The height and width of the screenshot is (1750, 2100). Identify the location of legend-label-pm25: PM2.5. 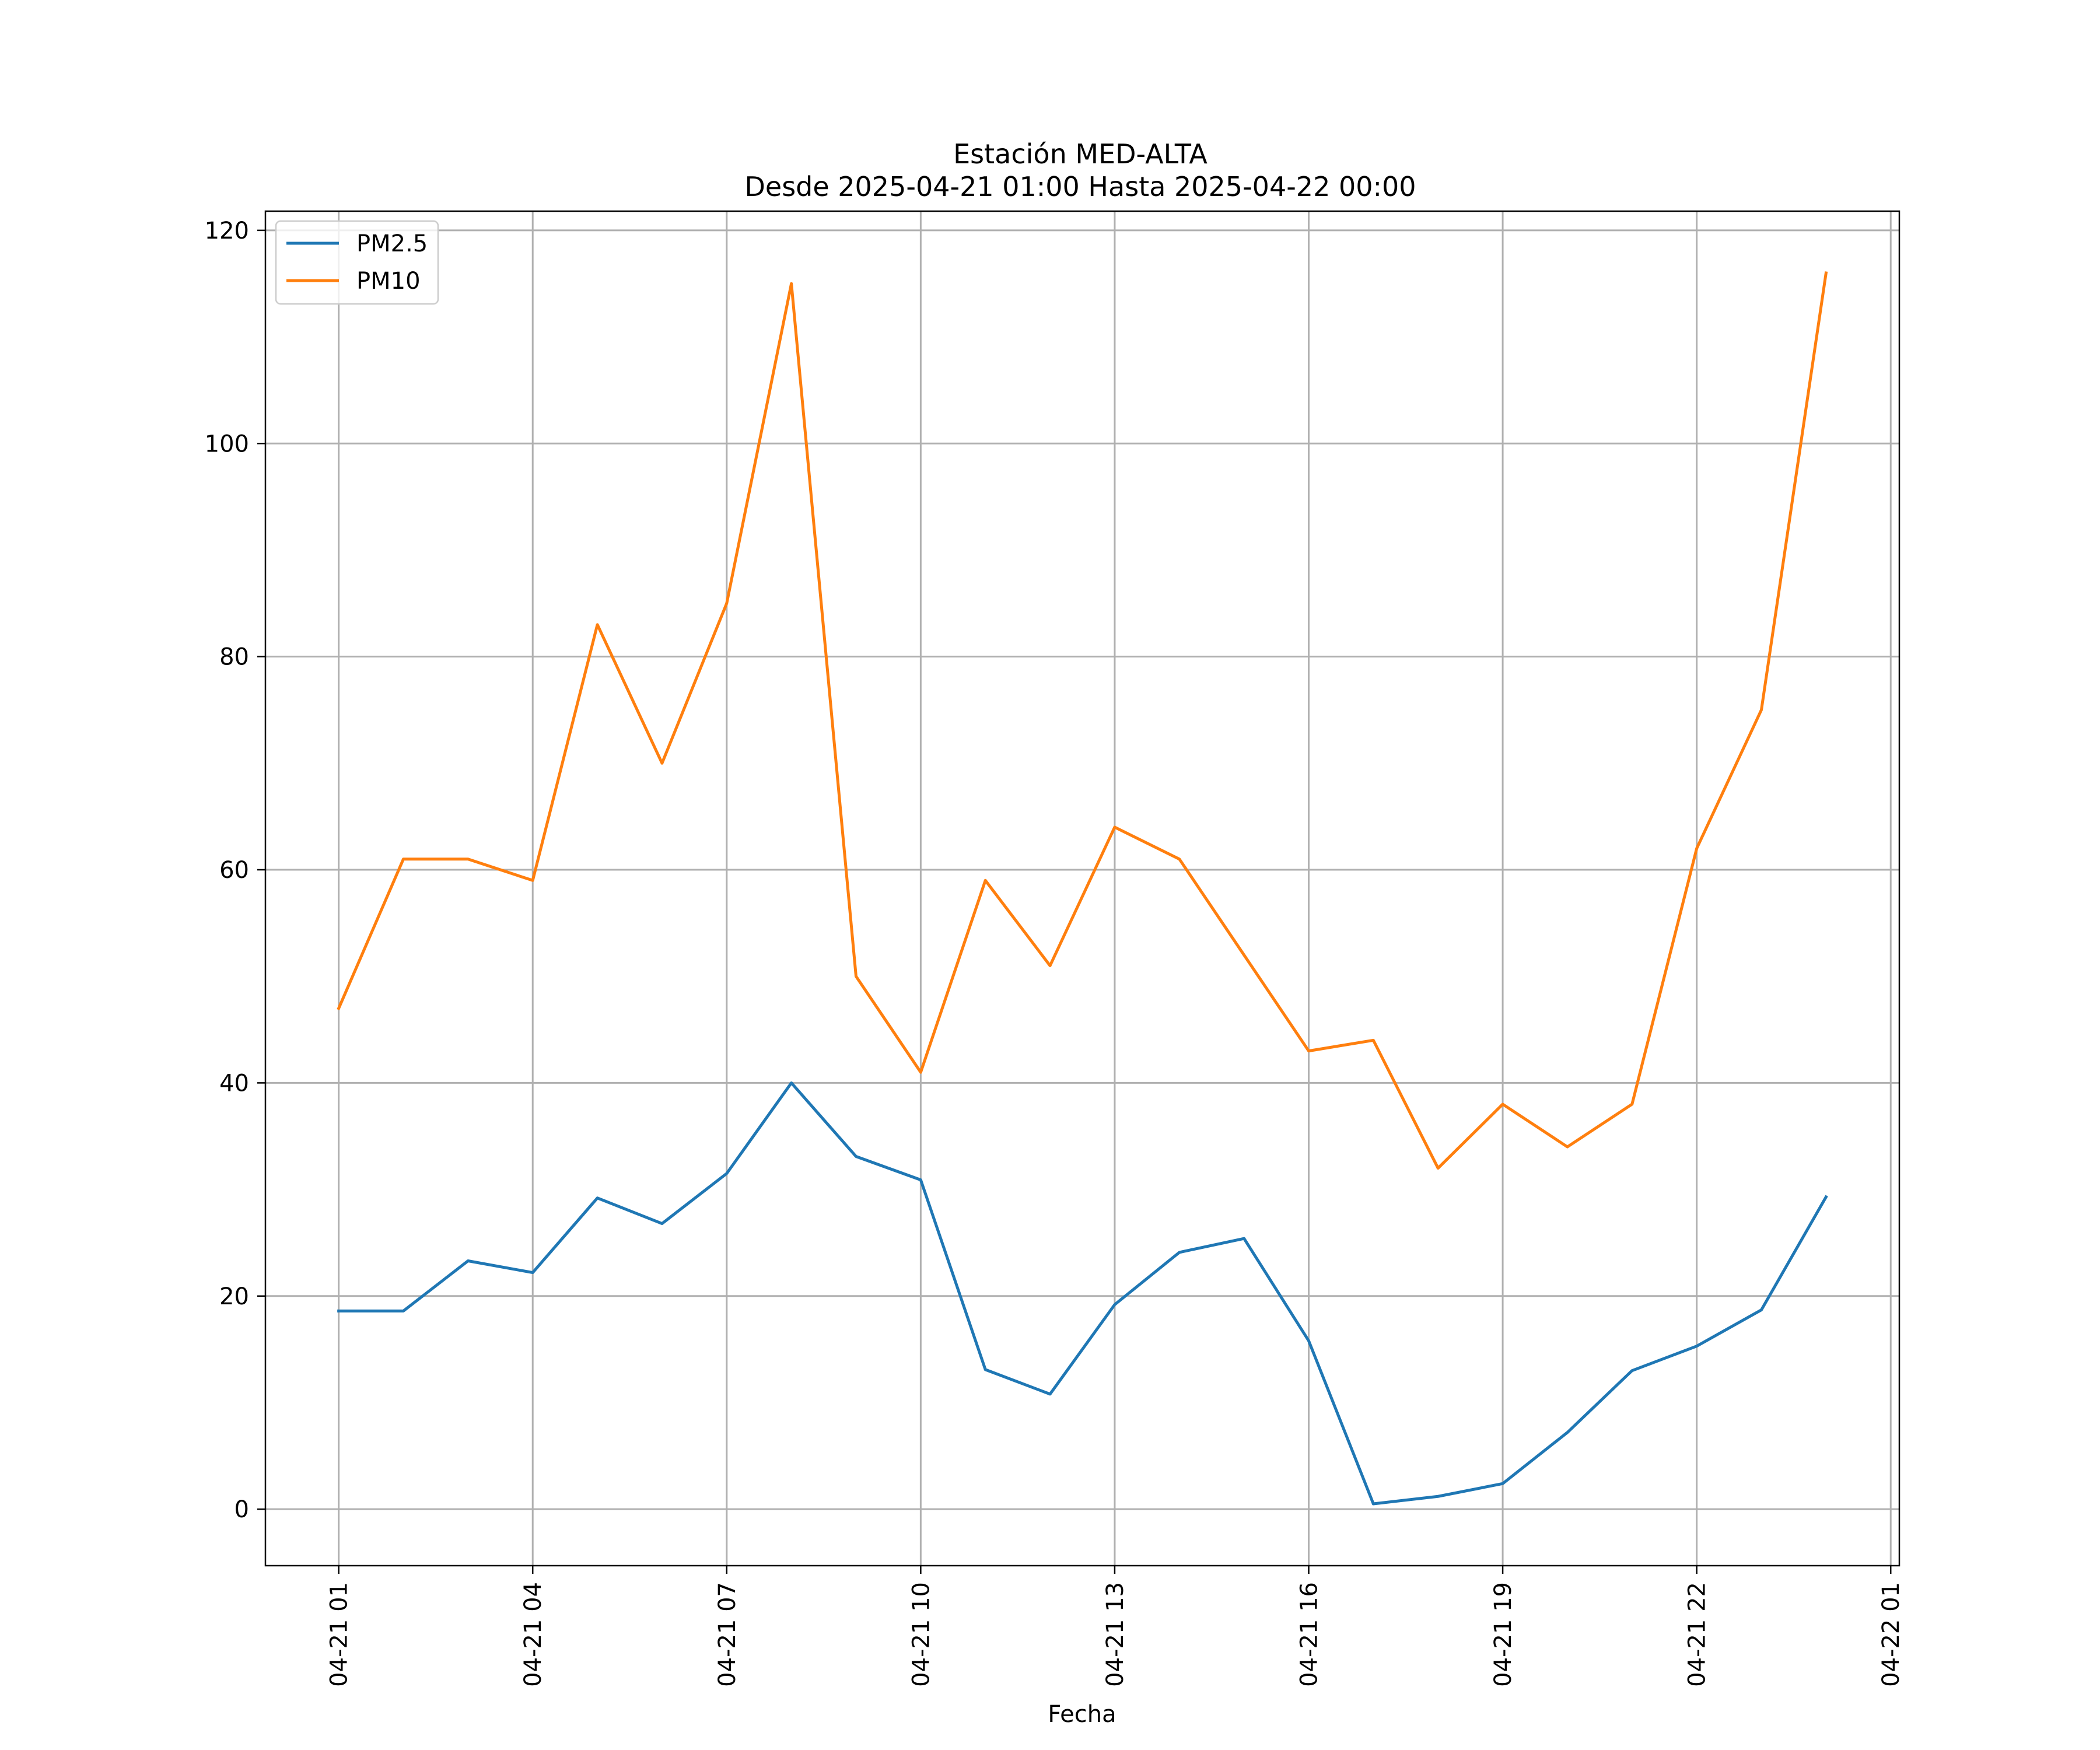
(392, 243).